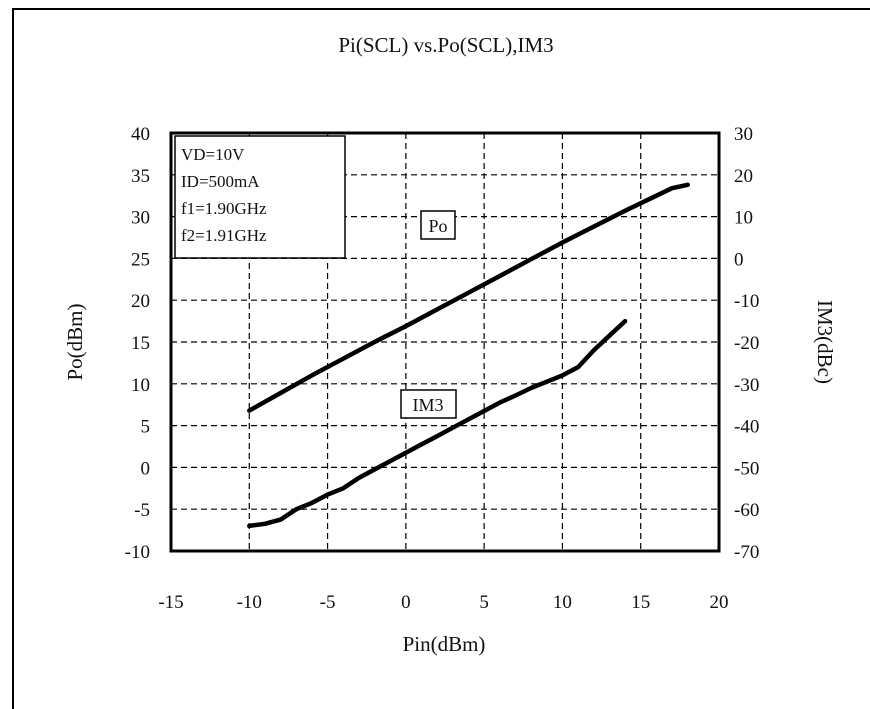 The image size is (870, 709). What do you see at coordinates (746, 510) in the screenshot?
I see `y2-tick-label: -60` at bounding box center [746, 510].